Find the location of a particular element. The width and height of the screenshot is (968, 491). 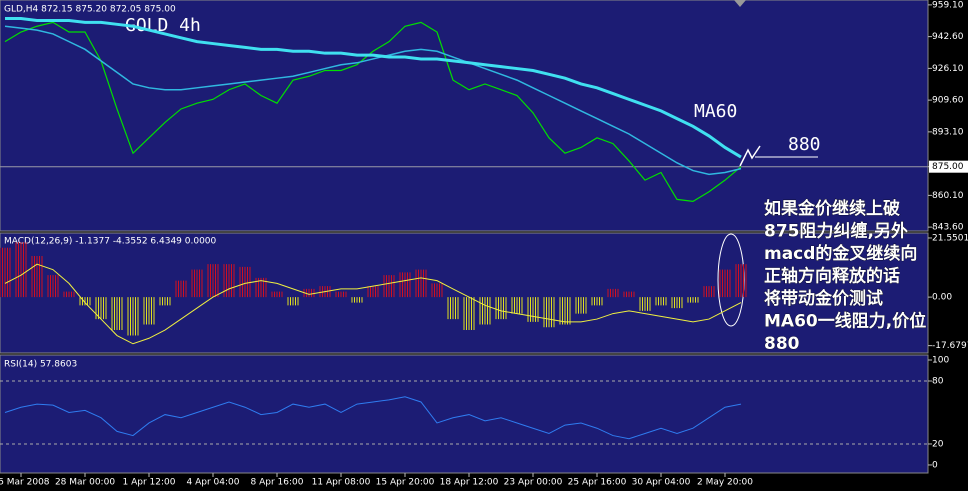

annotation: GOLD 4h is located at coordinates (163, 25).